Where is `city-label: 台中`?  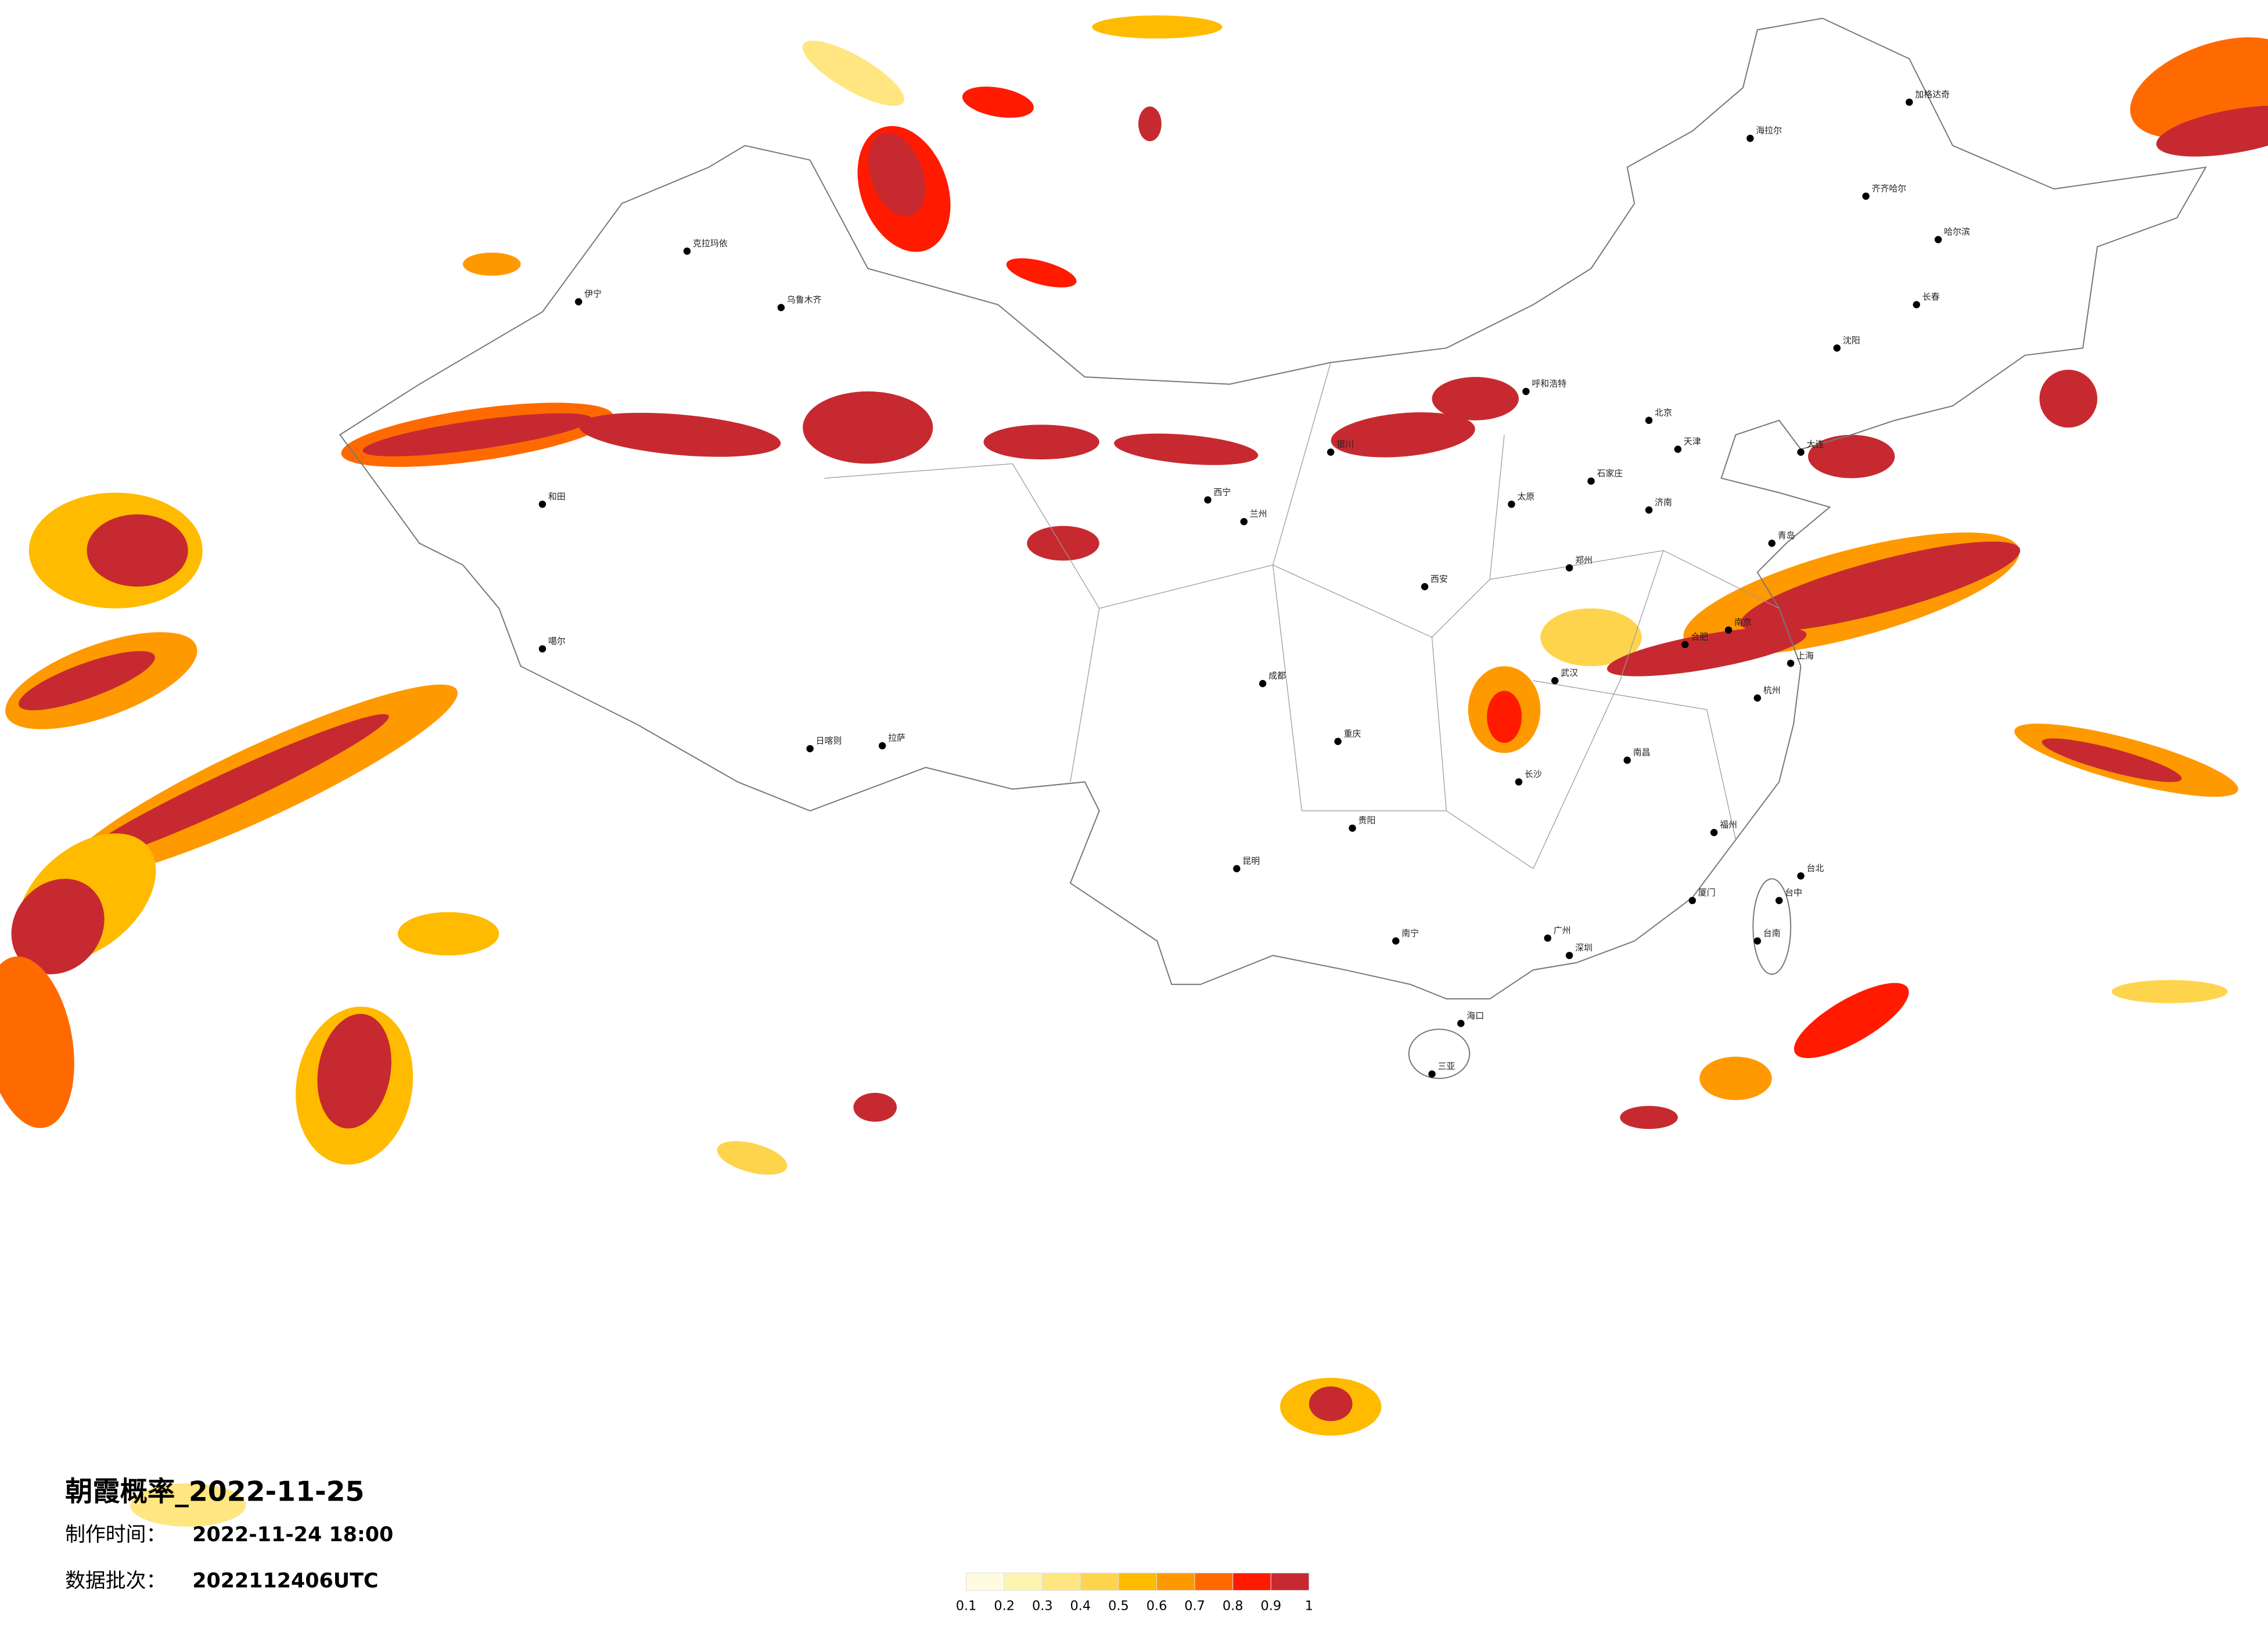 city-label: 台中 is located at coordinates (1793, 892).